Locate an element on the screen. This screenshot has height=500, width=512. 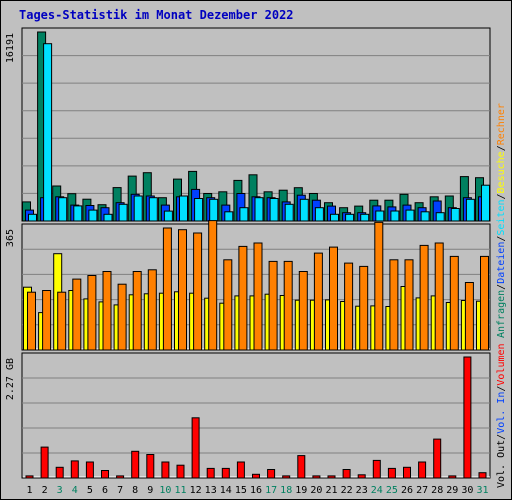
x-tick-label: 11 is located at coordinates (180, 490).